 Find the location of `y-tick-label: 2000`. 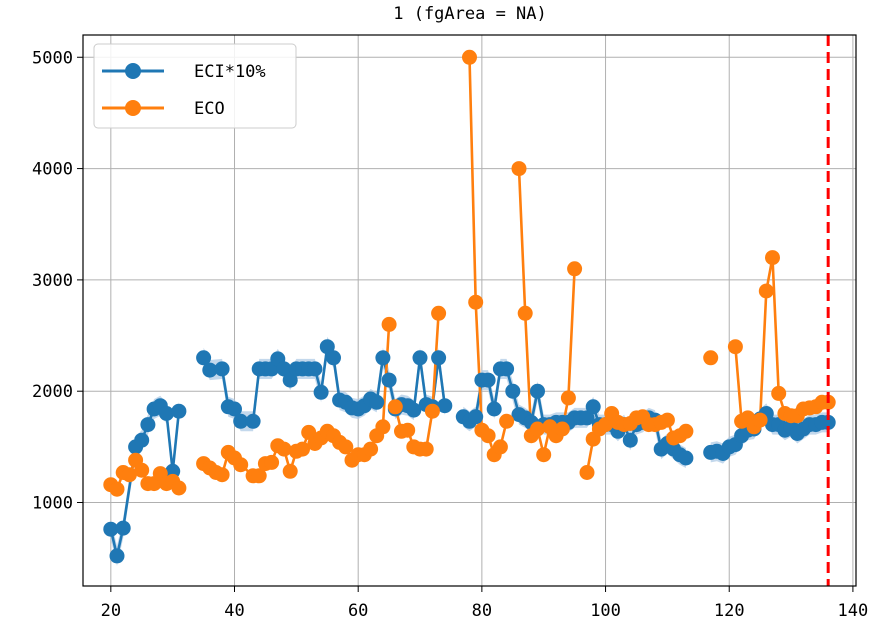

y-tick-label: 2000 is located at coordinates (52, 392).